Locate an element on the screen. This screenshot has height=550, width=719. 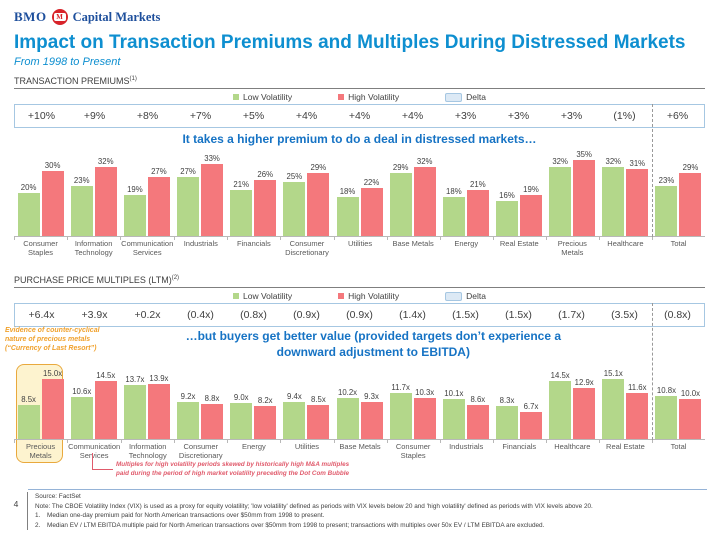
high-volatility-swatch-icon is located at coordinates (341, 296).